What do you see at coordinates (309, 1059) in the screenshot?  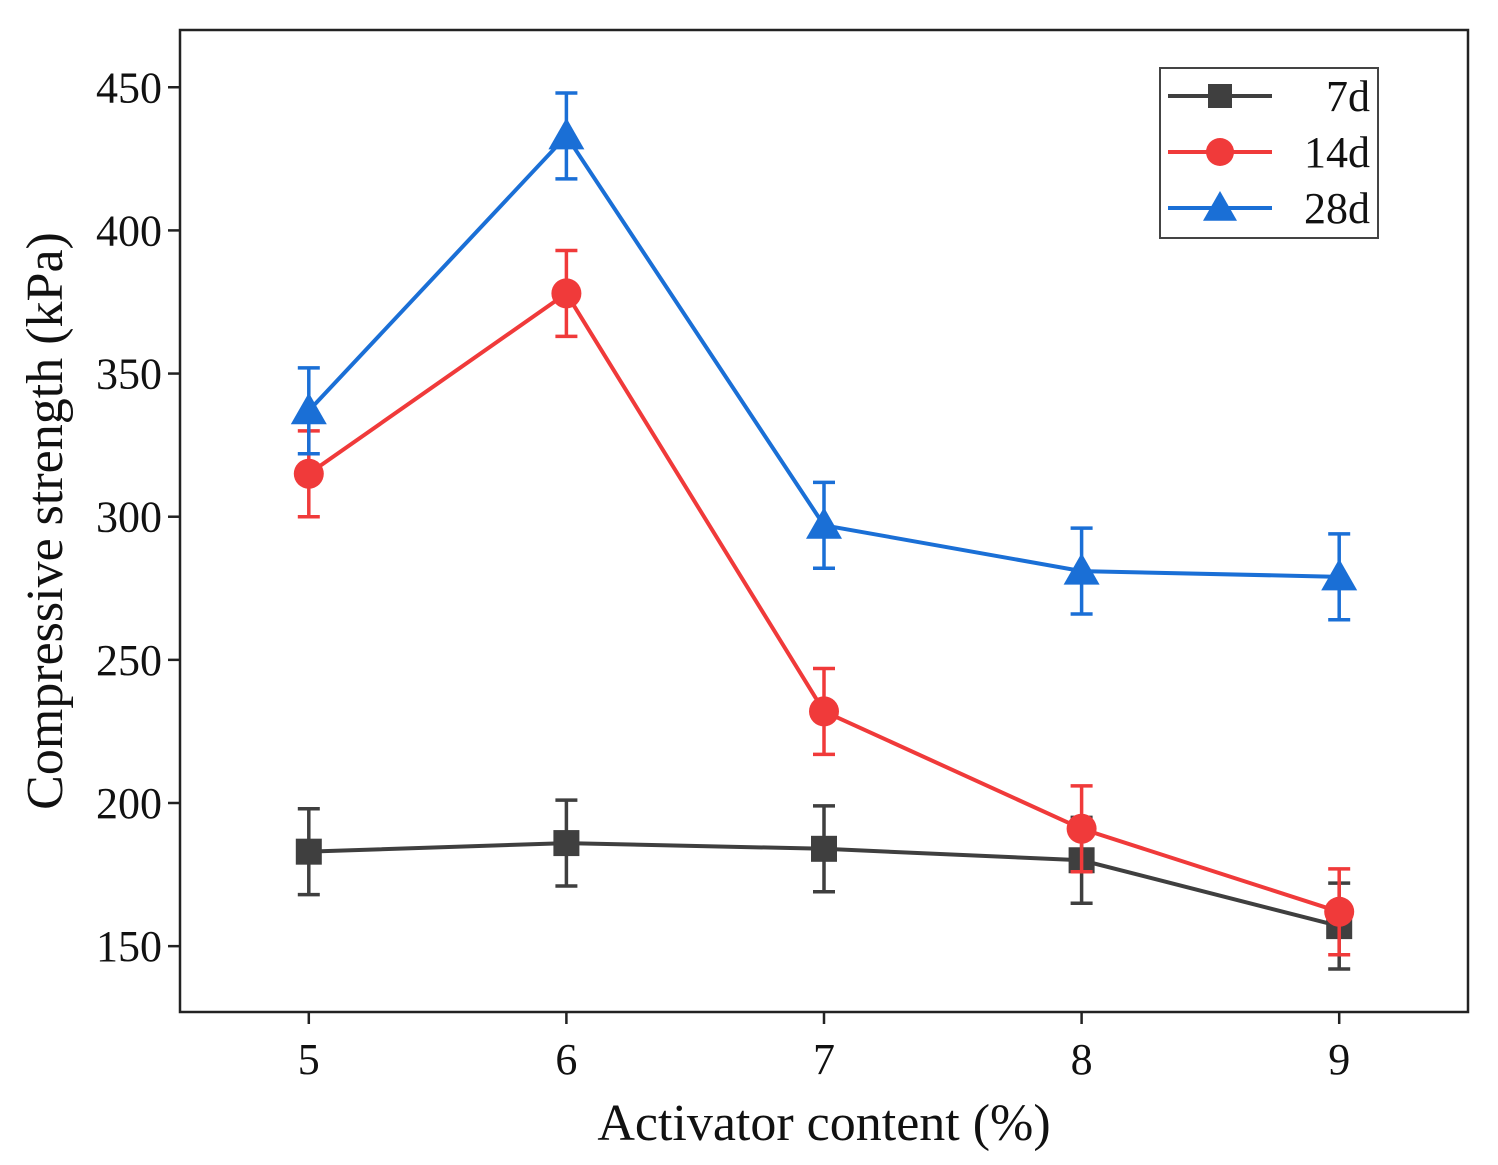 I see `x-tick-label: 5` at bounding box center [309, 1059].